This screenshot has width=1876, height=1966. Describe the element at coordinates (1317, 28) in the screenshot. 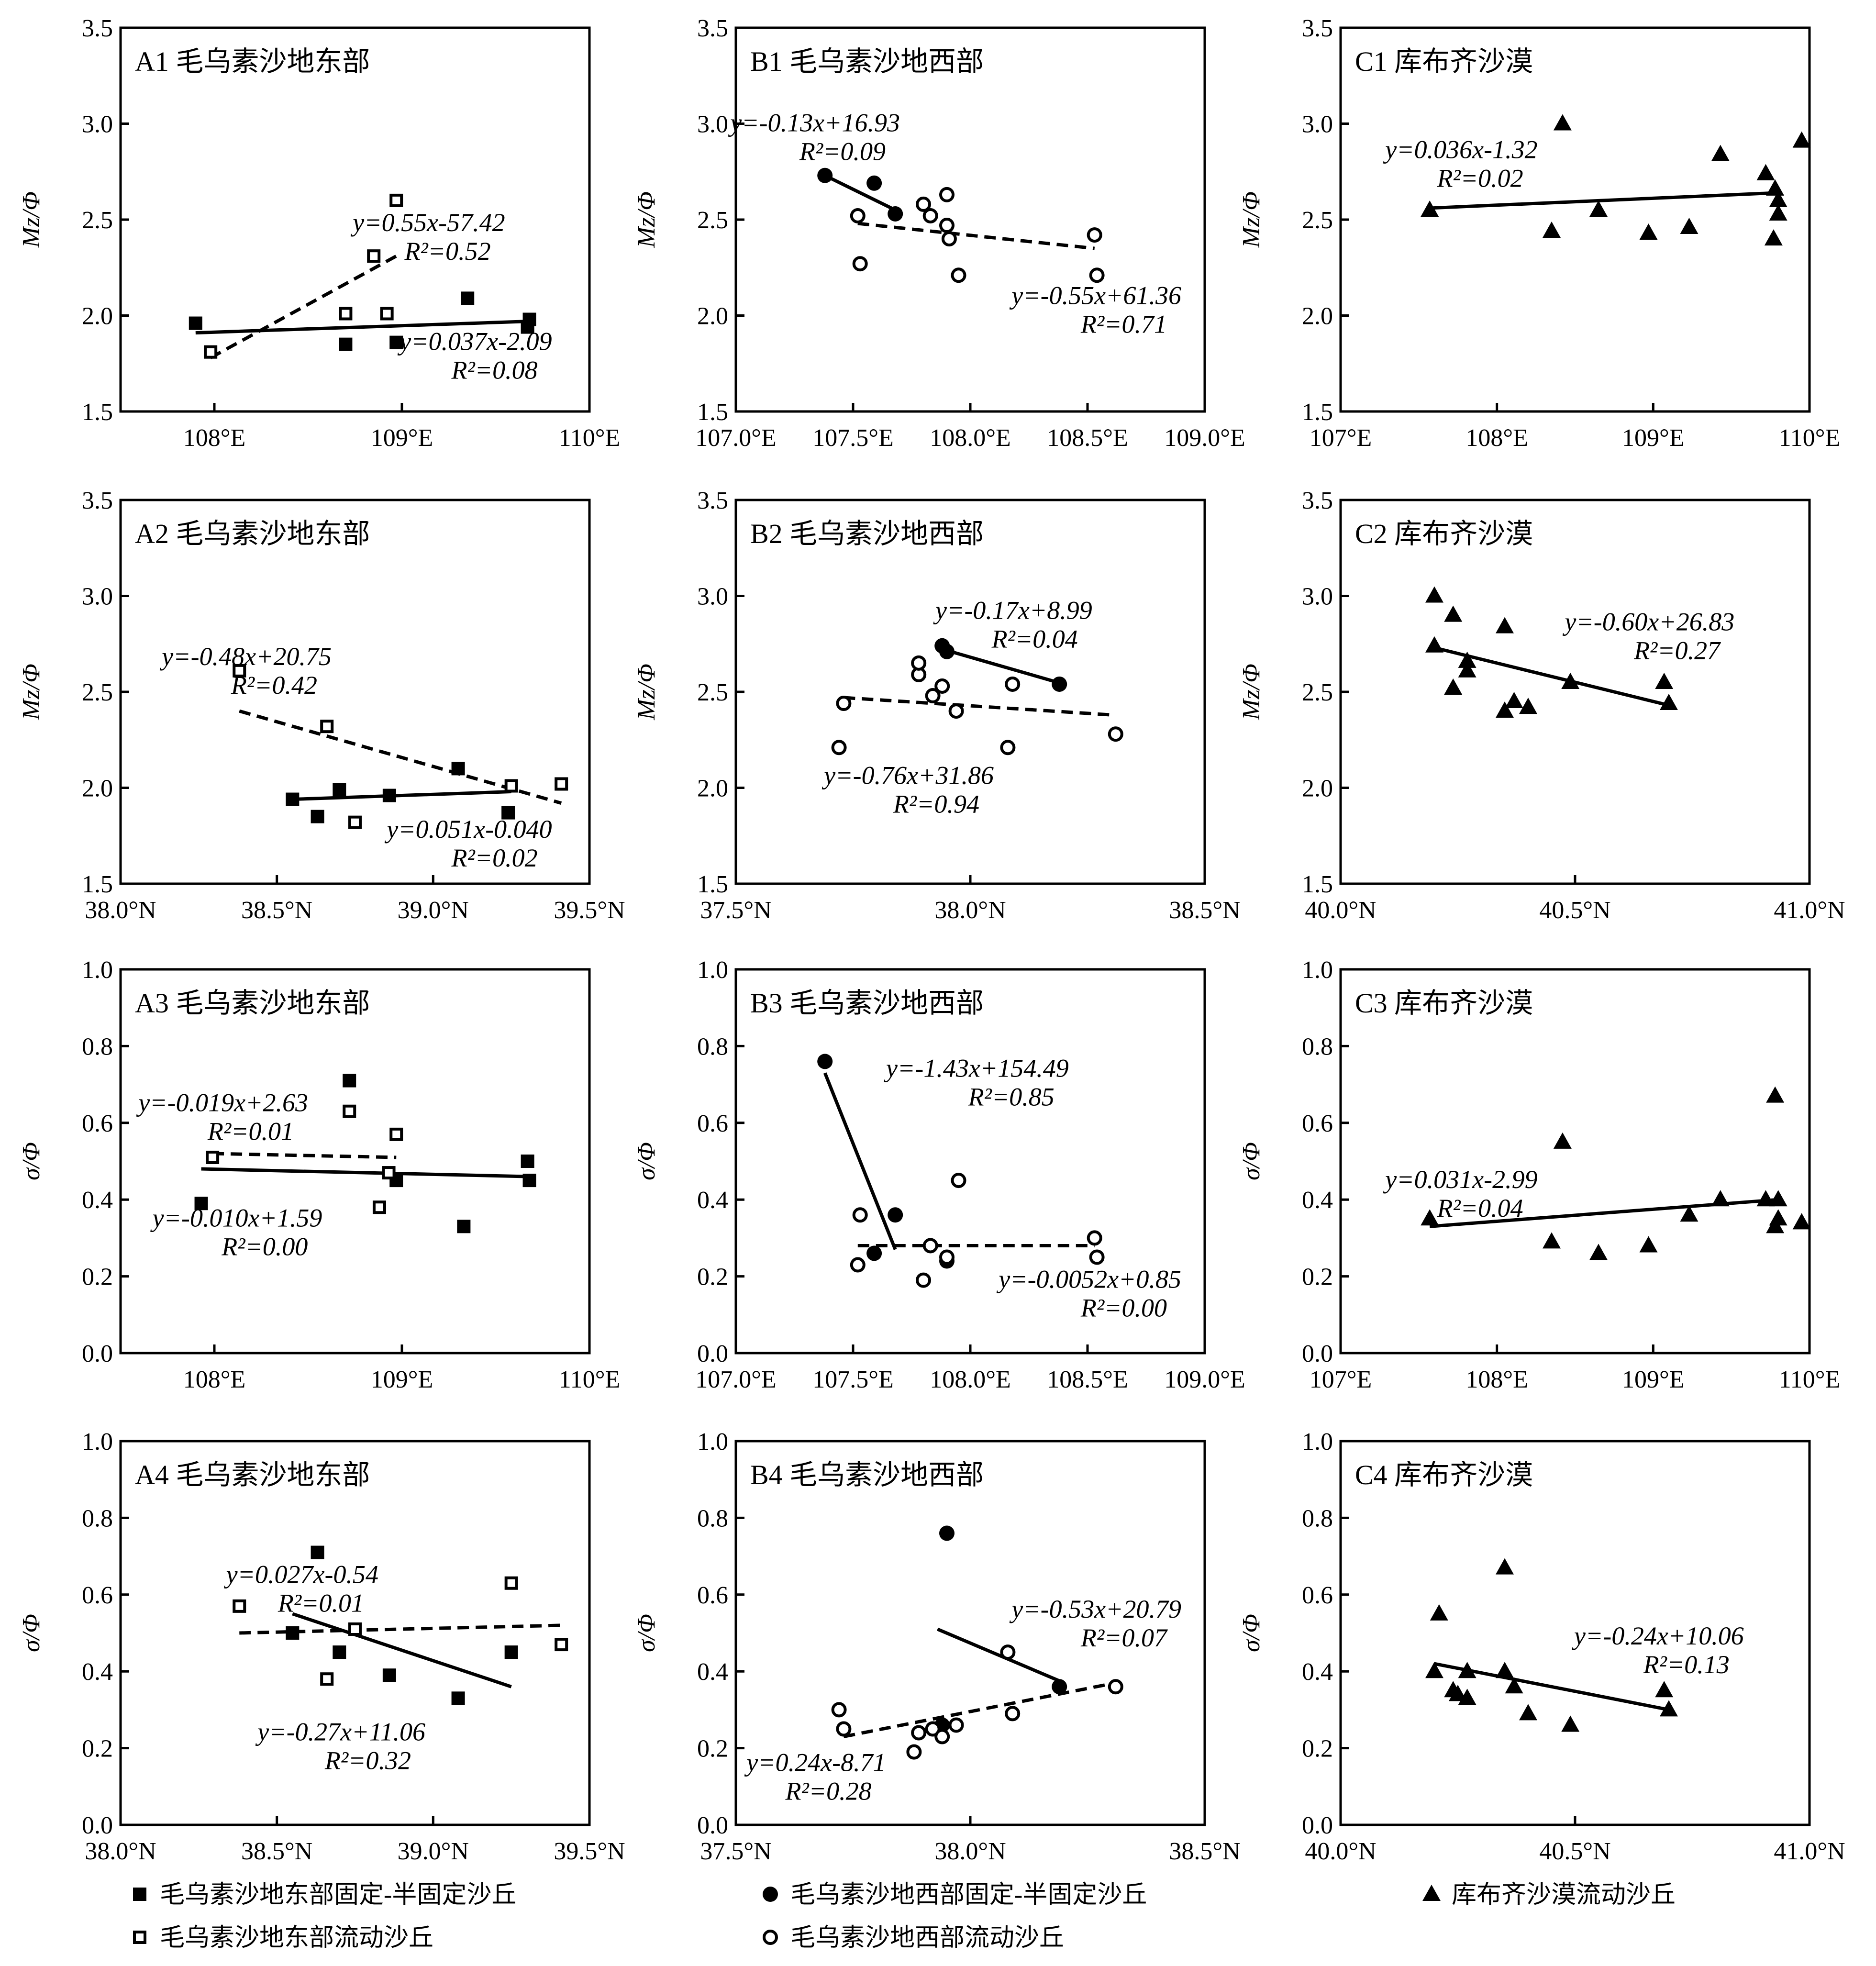

I see `y-tick-label: 3.5` at that location.